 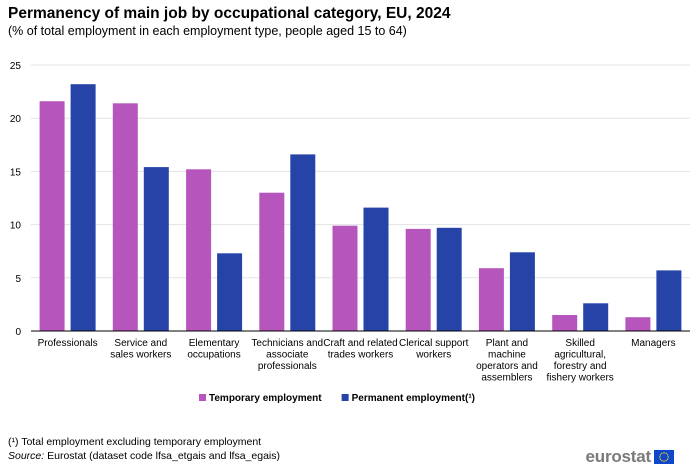 What do you see at coordinates (18, 279) in the screenshot?
I see `y-tick-label: 5` at bounding box center [18, 279].